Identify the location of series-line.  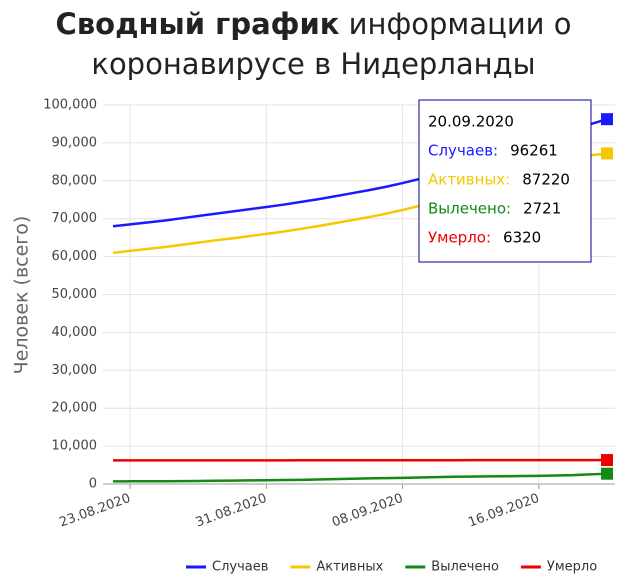
(360, 477).